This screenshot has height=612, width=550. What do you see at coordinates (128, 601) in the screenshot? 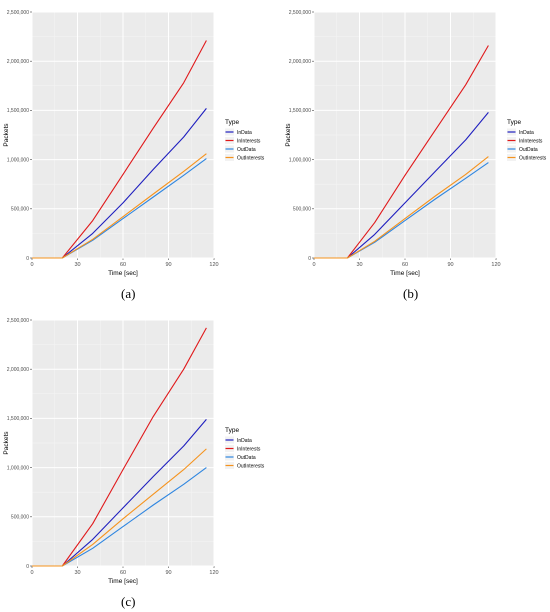
I see `caption-c: (c)` at bounding box center [128, 601].